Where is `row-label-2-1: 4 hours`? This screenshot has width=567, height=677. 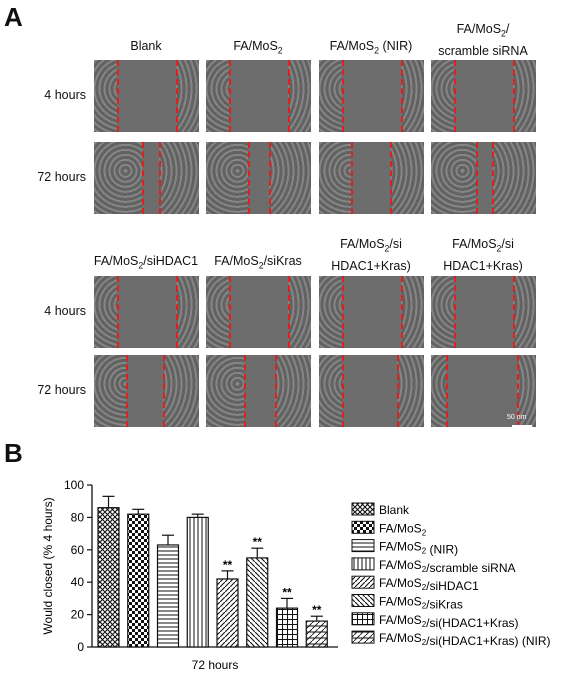
row-label-2-1: 4 hours is located at coordinates (65, 311).